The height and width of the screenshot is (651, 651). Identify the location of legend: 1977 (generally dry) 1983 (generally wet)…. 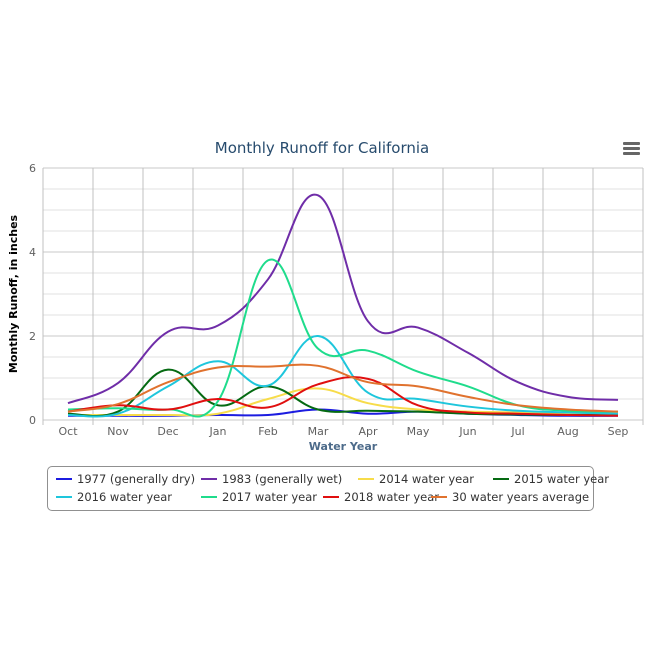
(328, 488).